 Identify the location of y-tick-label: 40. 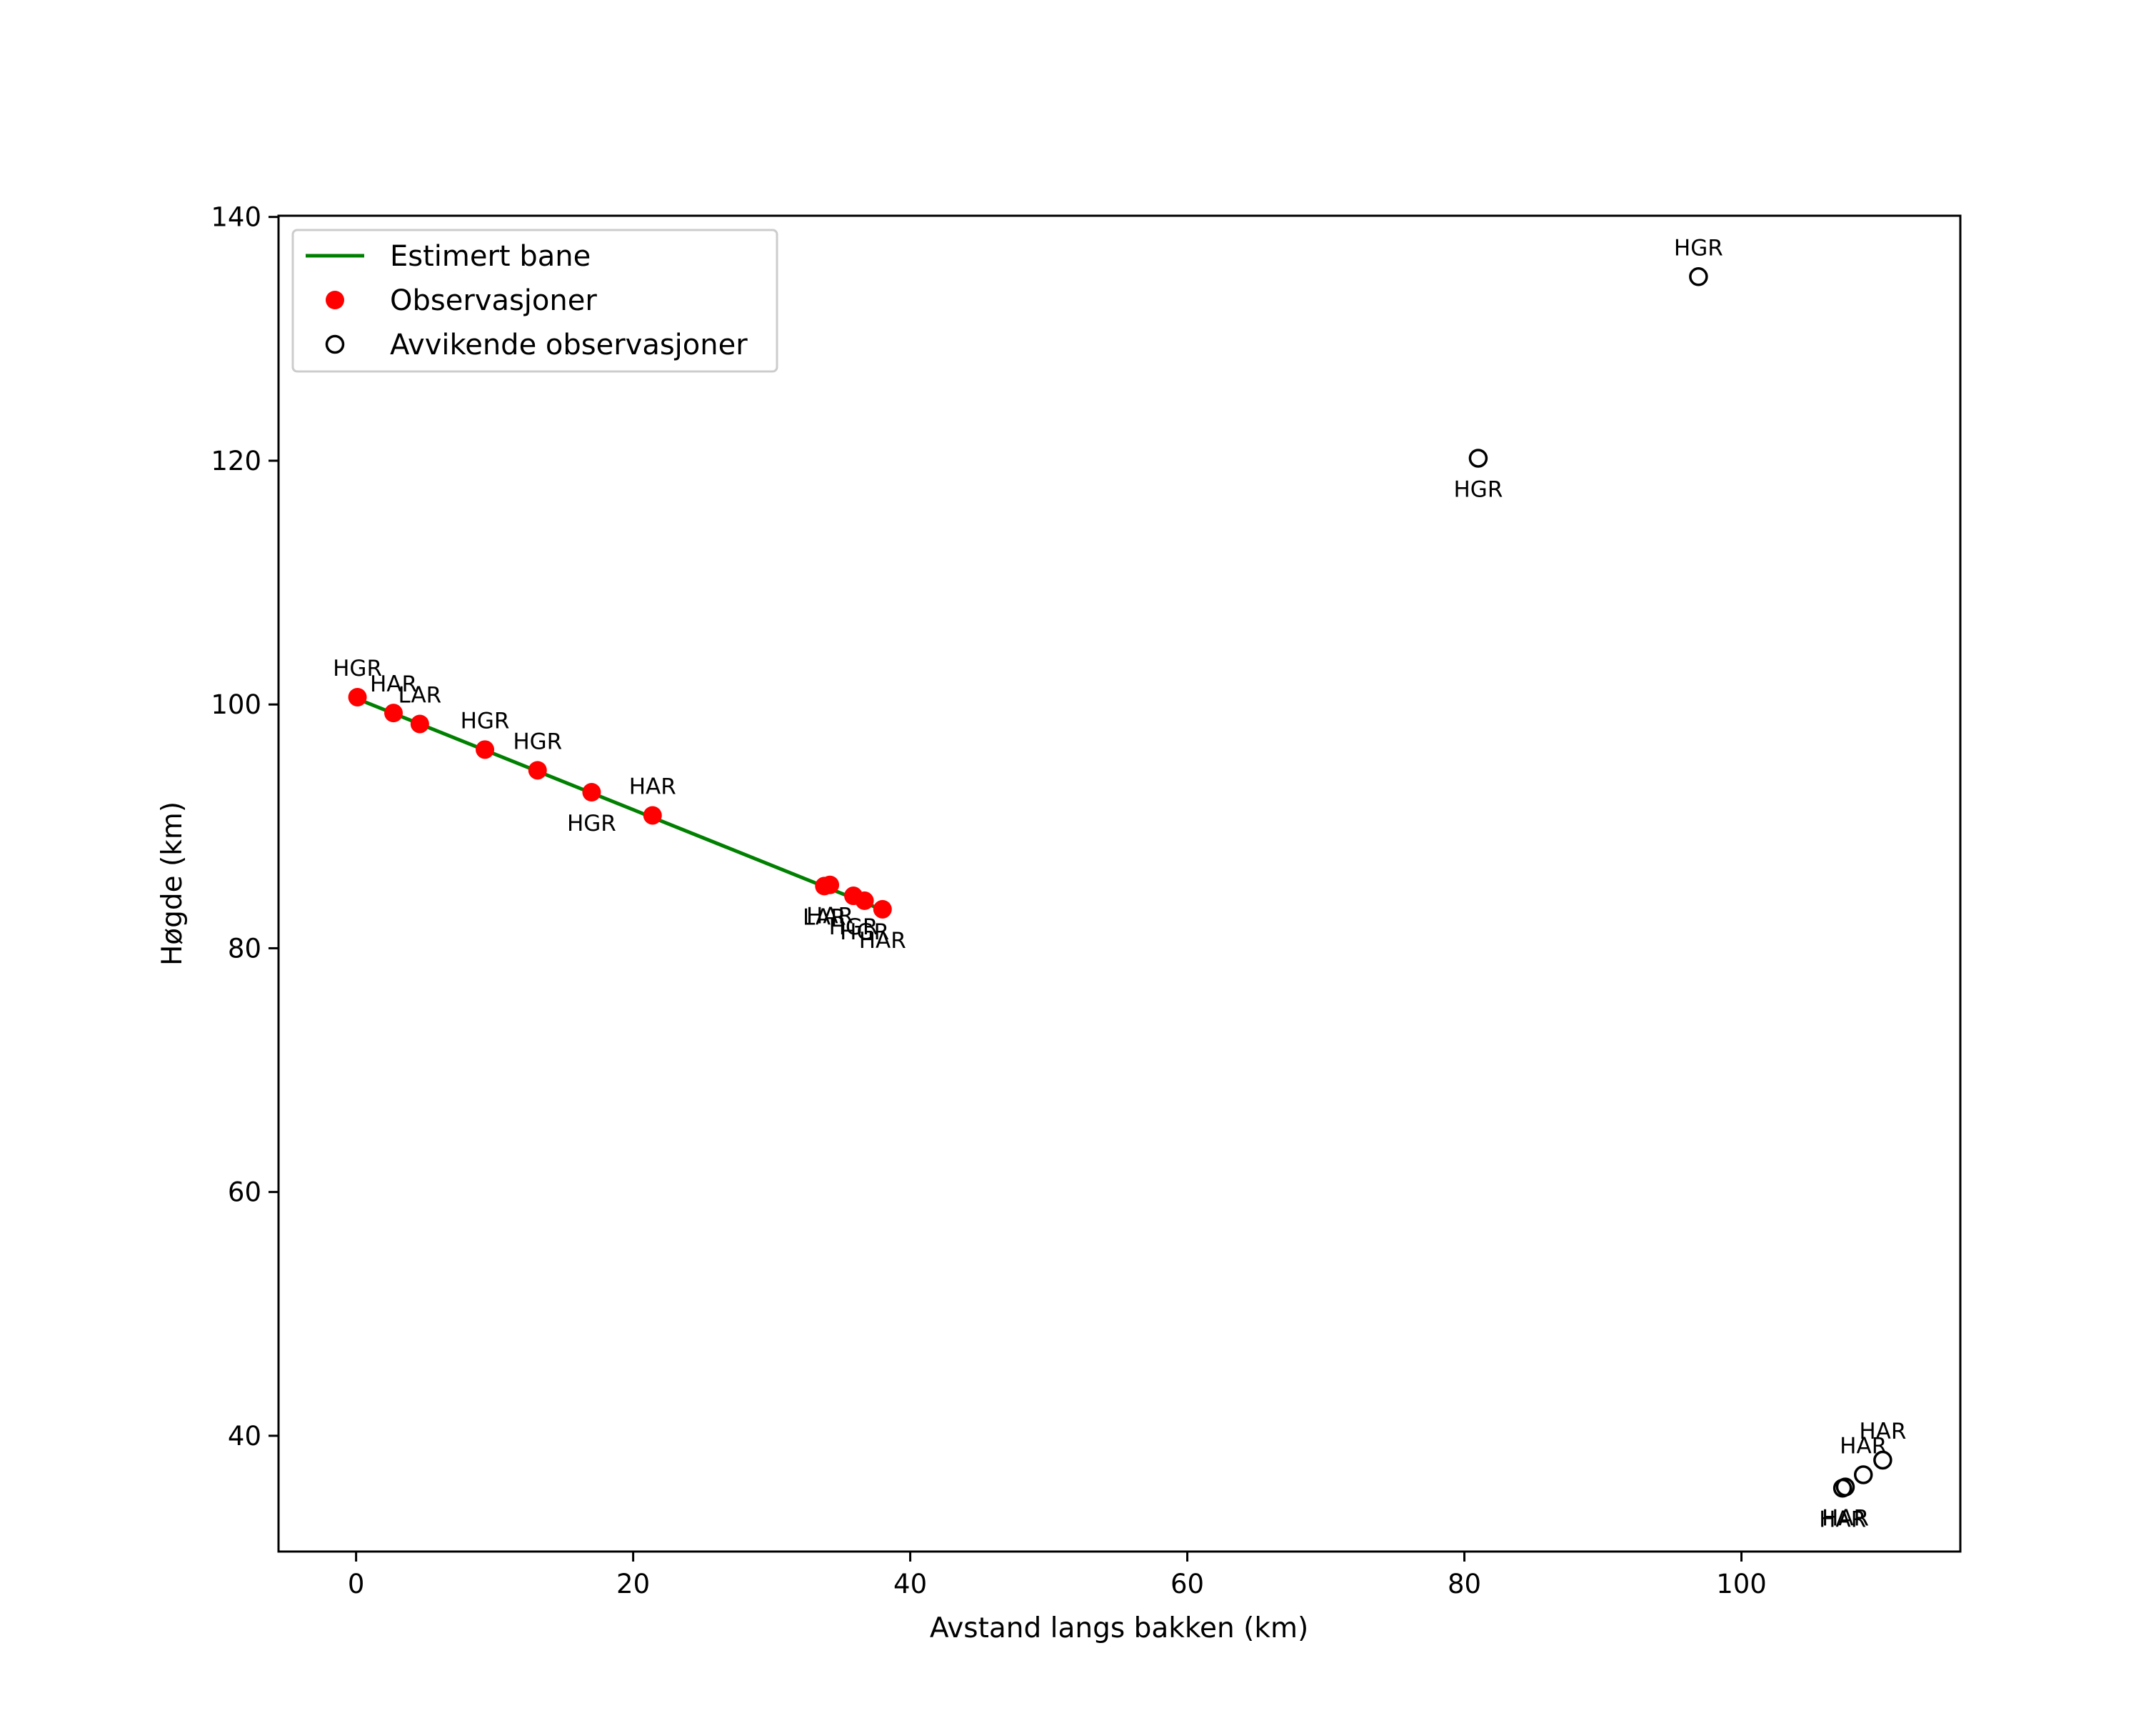
(244, 1436).